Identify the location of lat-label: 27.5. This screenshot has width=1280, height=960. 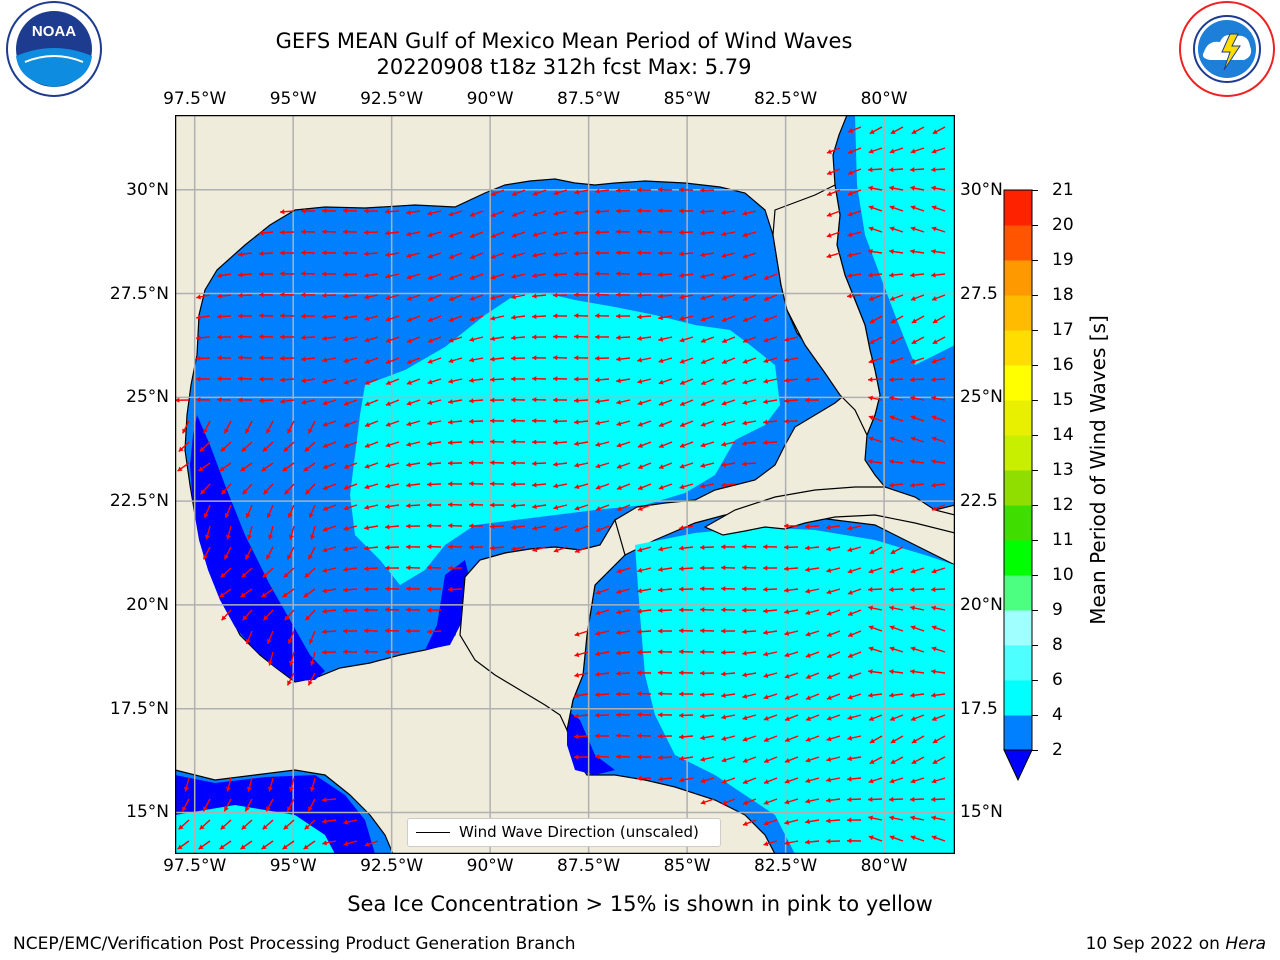
(979, 293).